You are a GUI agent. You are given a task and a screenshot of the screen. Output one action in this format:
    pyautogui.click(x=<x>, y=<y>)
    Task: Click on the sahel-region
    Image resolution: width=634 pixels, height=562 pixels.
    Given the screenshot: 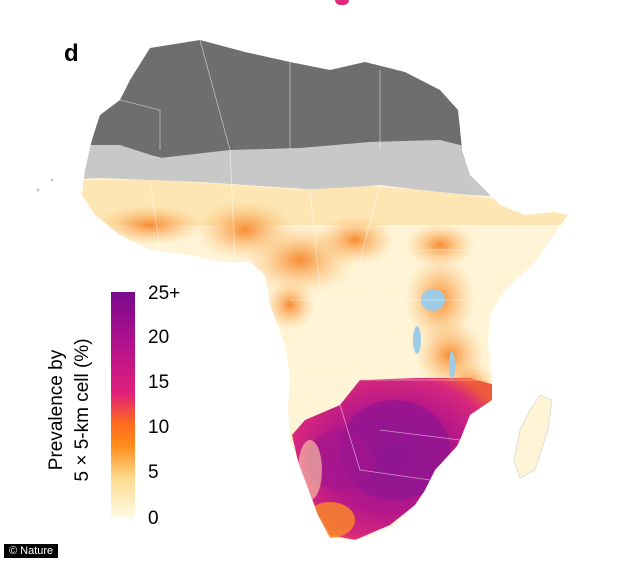 What is the action you would take?
    pyautogui.click(x=325, y=170)
    